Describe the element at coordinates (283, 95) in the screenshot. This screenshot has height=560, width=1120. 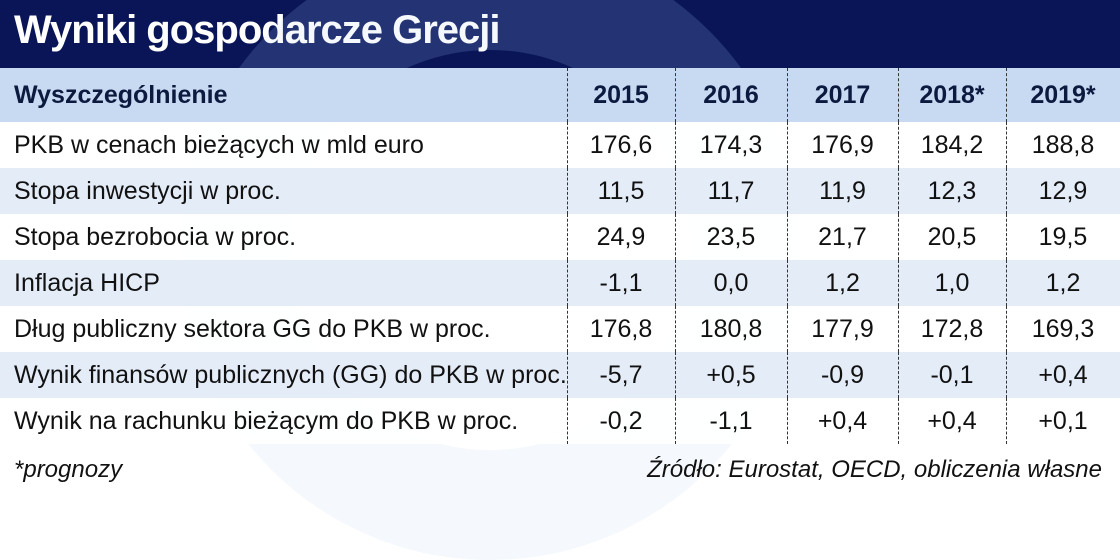
I see `column-header-label: Wyszczególnienie` at that location.